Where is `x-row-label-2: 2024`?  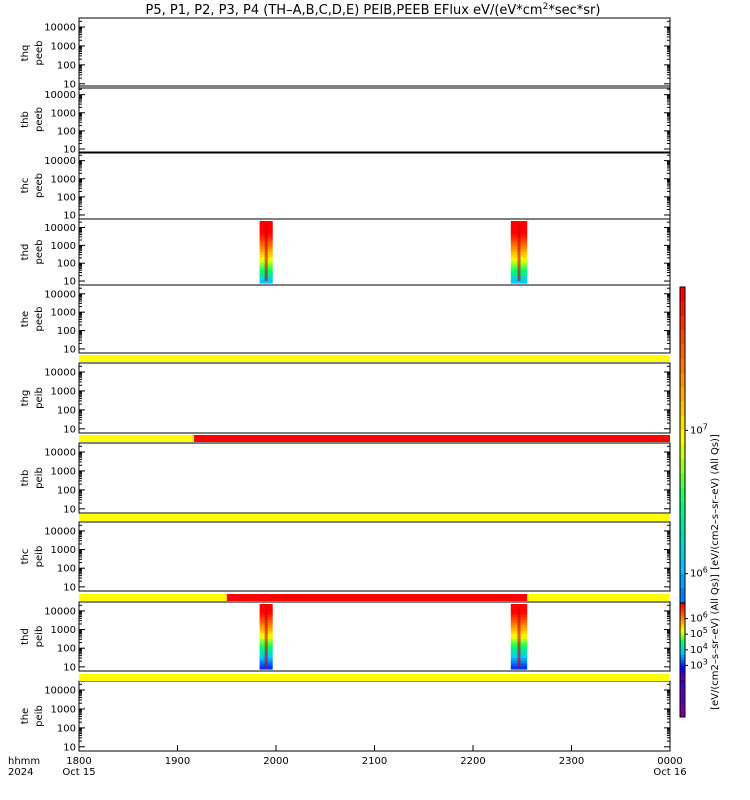 x-row-label-2: 2024 is located at coordinates (20, 772).